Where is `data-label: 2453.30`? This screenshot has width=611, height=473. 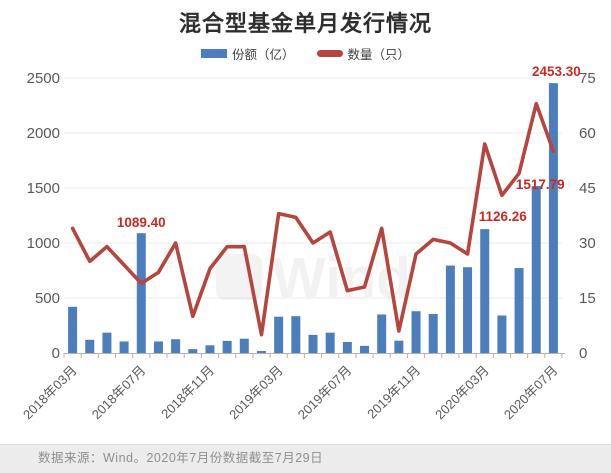
data-label: 2453.30 is located at coordinates (556, 71).